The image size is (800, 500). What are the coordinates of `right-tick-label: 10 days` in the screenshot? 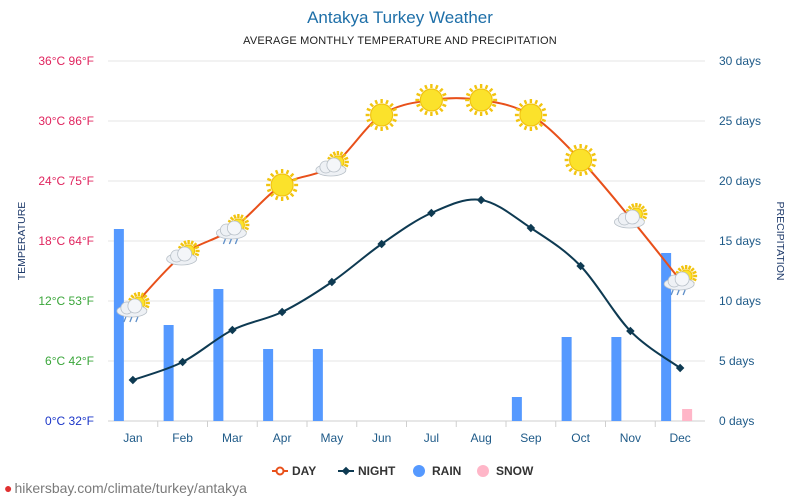 It's located at (740, 301).